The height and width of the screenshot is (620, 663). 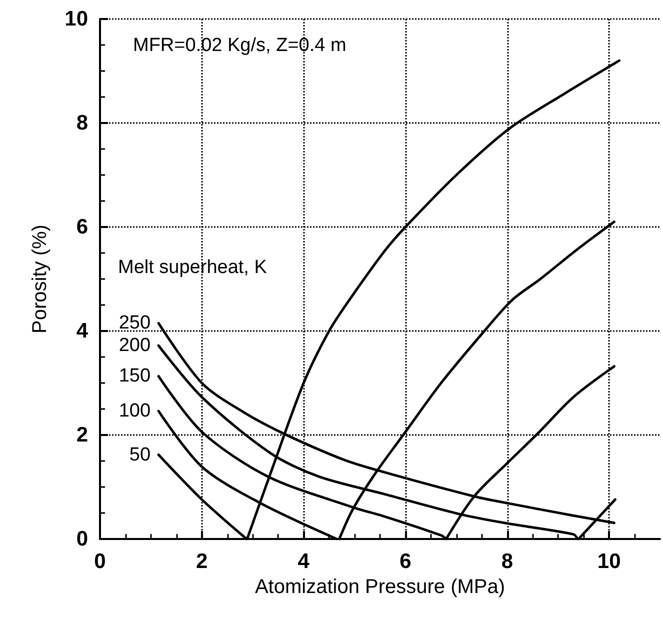 What do you see at coordinates (507, 561) in the screenshot?
I see `x-tick-label: 8` at bounding box center [507, 561].